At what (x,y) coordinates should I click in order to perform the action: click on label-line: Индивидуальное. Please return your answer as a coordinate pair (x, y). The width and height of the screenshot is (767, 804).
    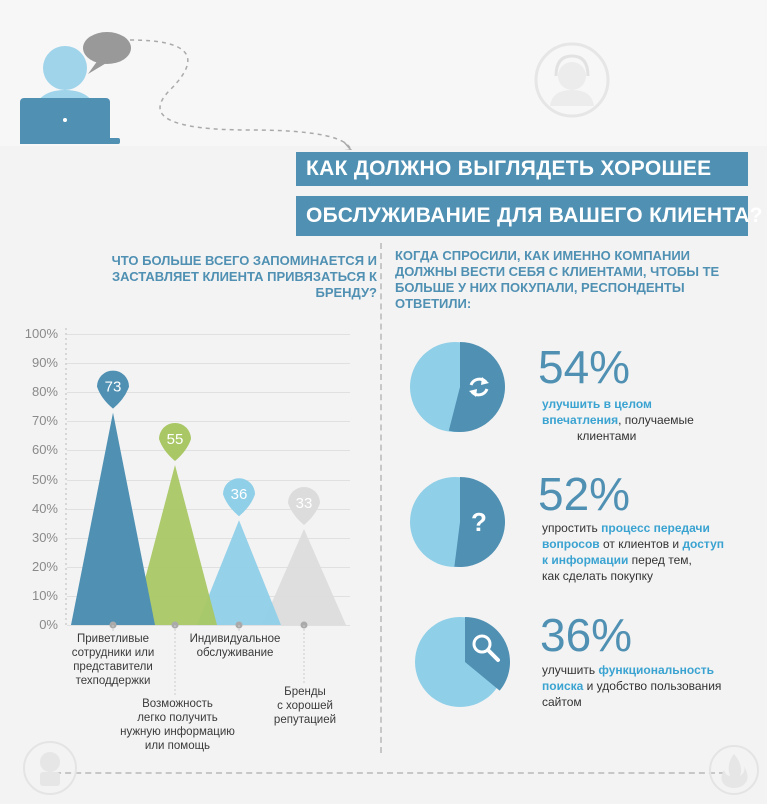
    Looking at the image, I should click on (235, 639).